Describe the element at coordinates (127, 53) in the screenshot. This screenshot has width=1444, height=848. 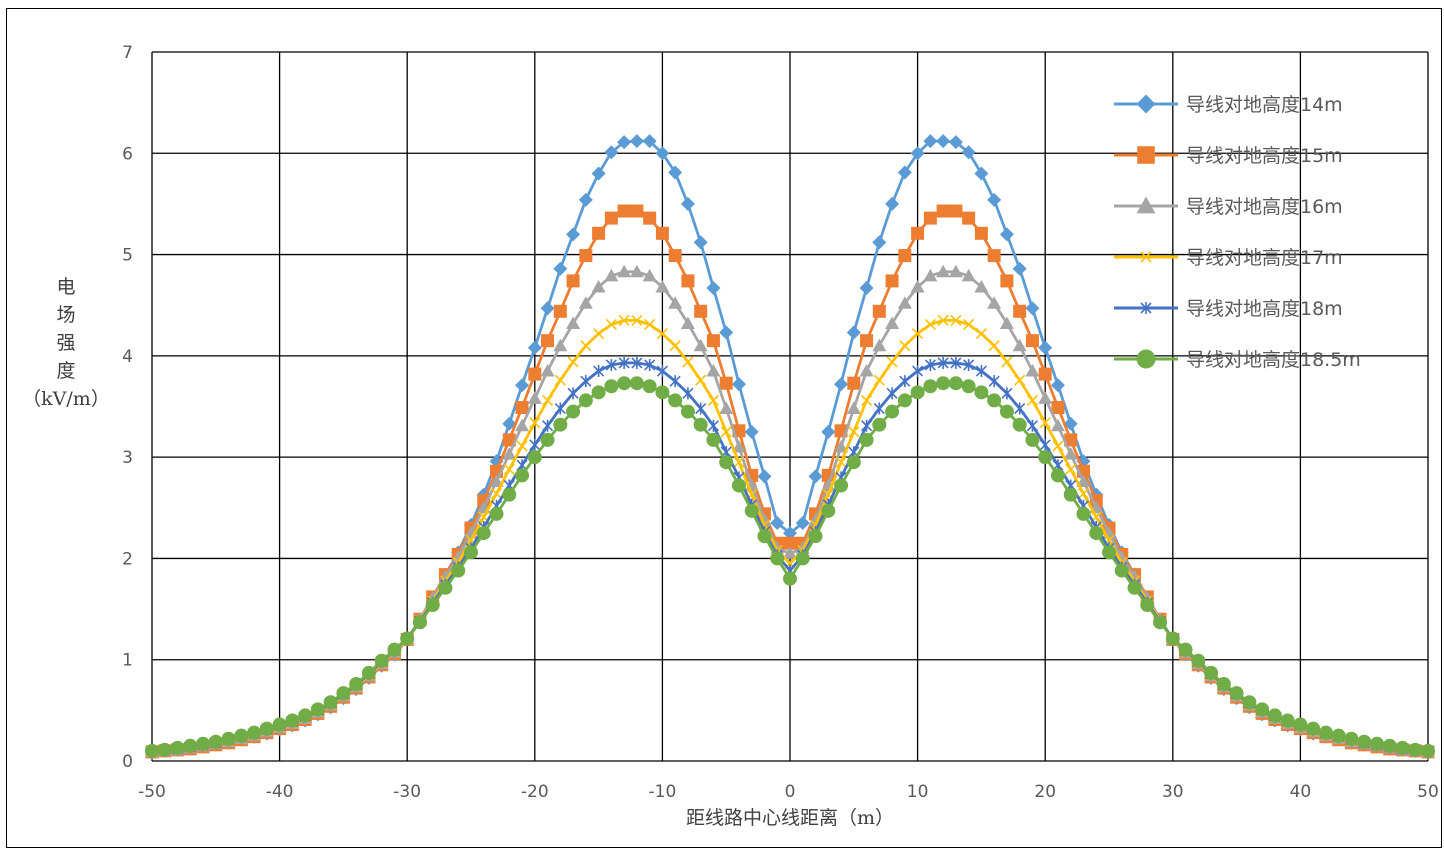
I see `y-tick-label: 7` at that location.